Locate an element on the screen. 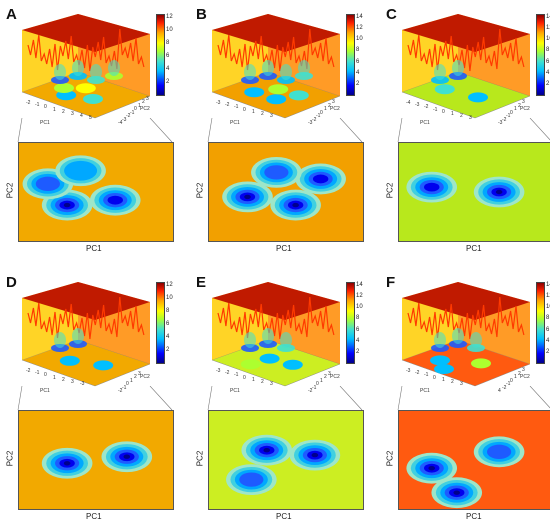  panel-letter: A is located at coordinates (11, 14).